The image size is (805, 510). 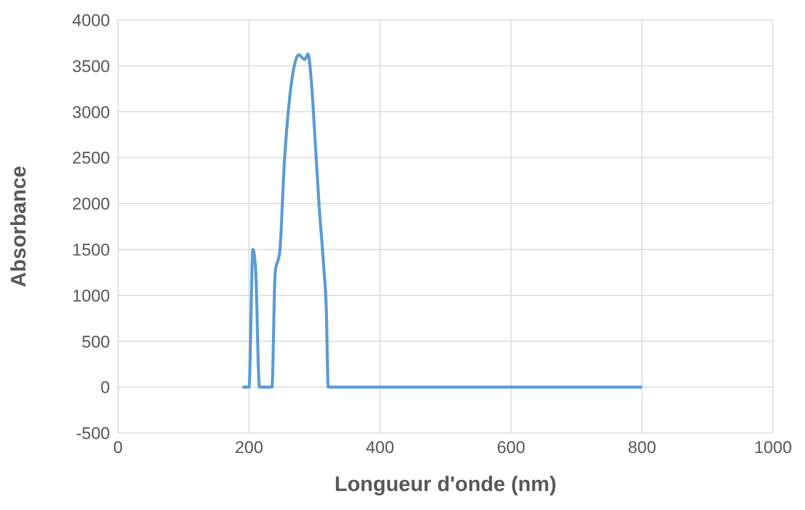 What do you see at coordinates (445, 484) in the screenshot?
I see `x-axis-title: Longueur d'onde (nm)` at bounding box center [445, 484].